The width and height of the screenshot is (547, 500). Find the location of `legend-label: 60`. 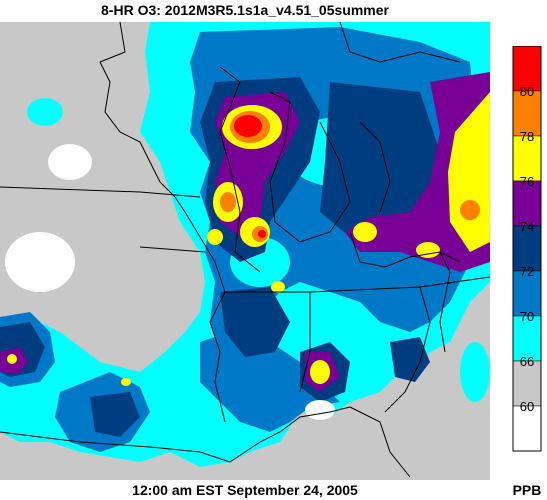

legend-label: 60 is located at coordinates (527, 406).